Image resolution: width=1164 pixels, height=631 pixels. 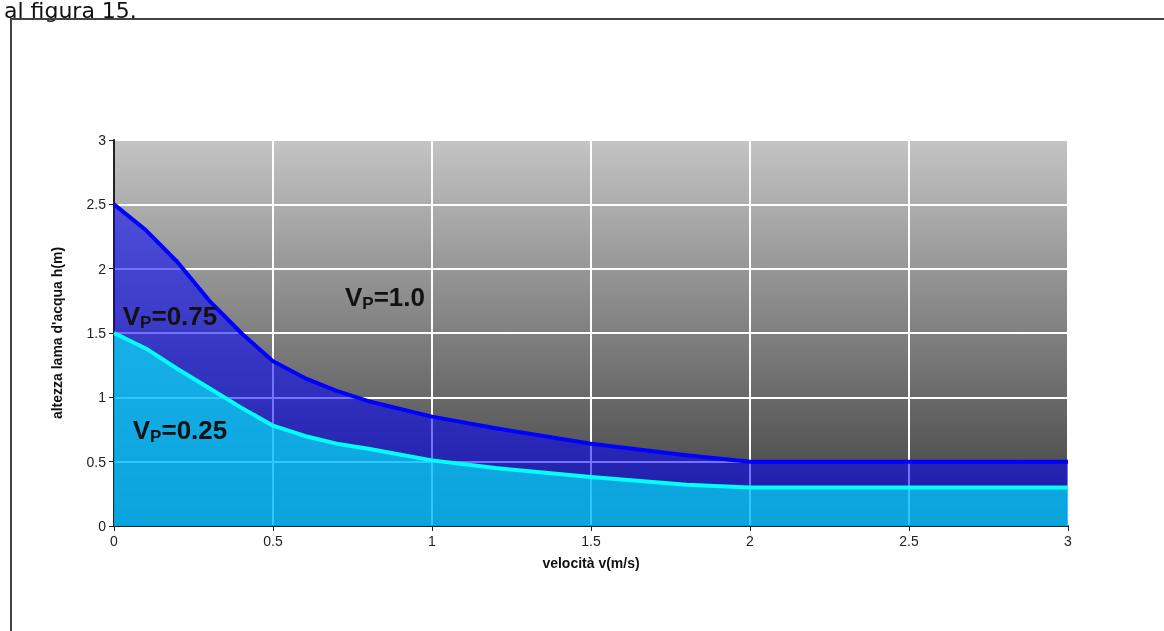 I want to click on y-tick-label: 2, so click(x=102, y=268).